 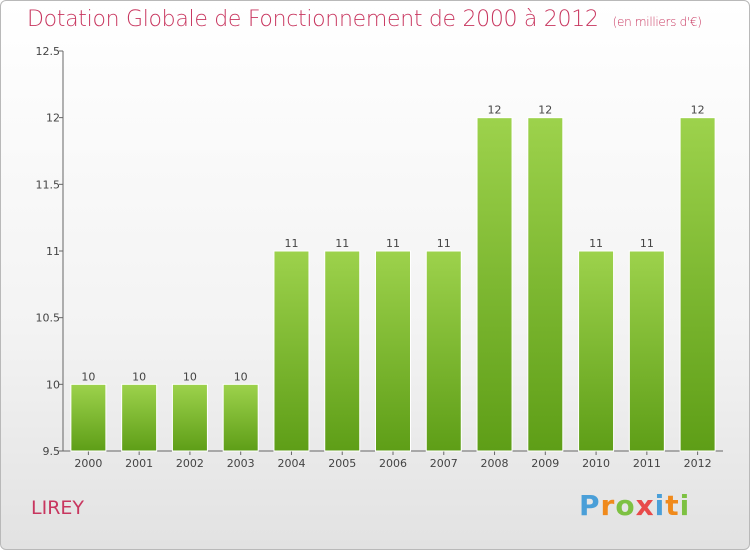 I want to click on x-tick-label-2005: 2005, so click(x=342, y=463).